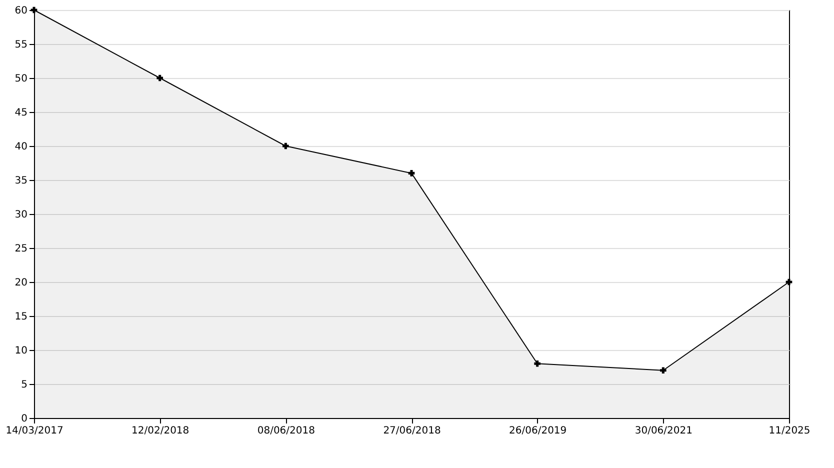  What do you see at coordinates (24, 419) in the screenshot?
I see `y-tick-label: 0` at bounding box center [24, 419].